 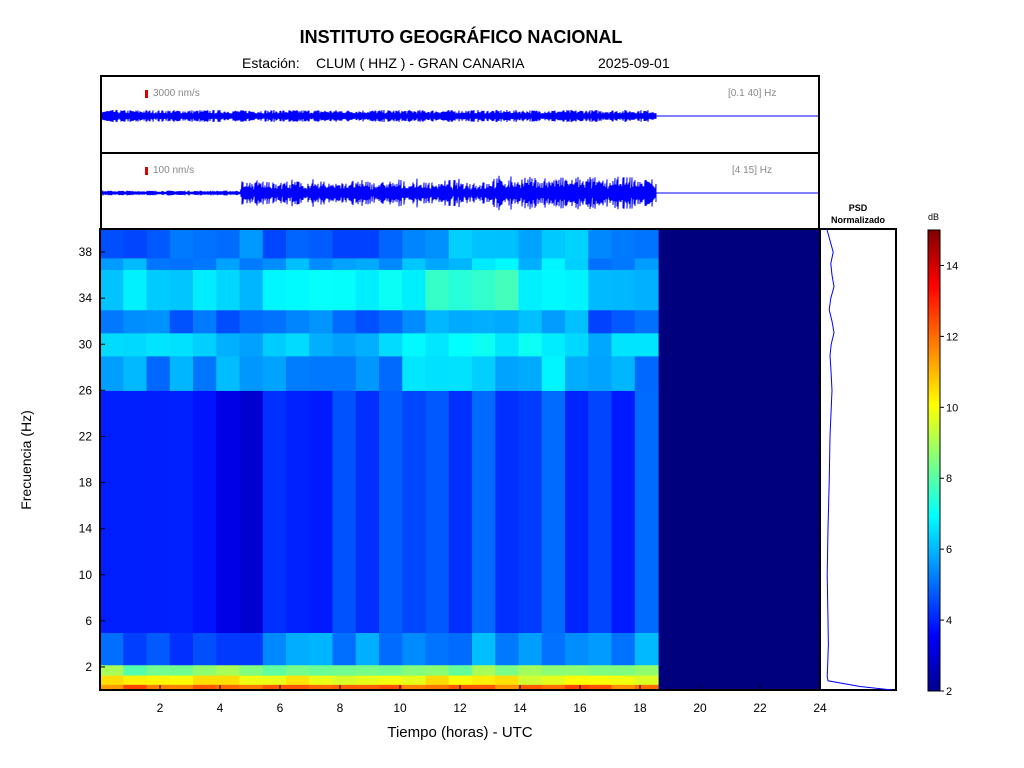 I want to click on scale-marker, so click(x=146, y=94).